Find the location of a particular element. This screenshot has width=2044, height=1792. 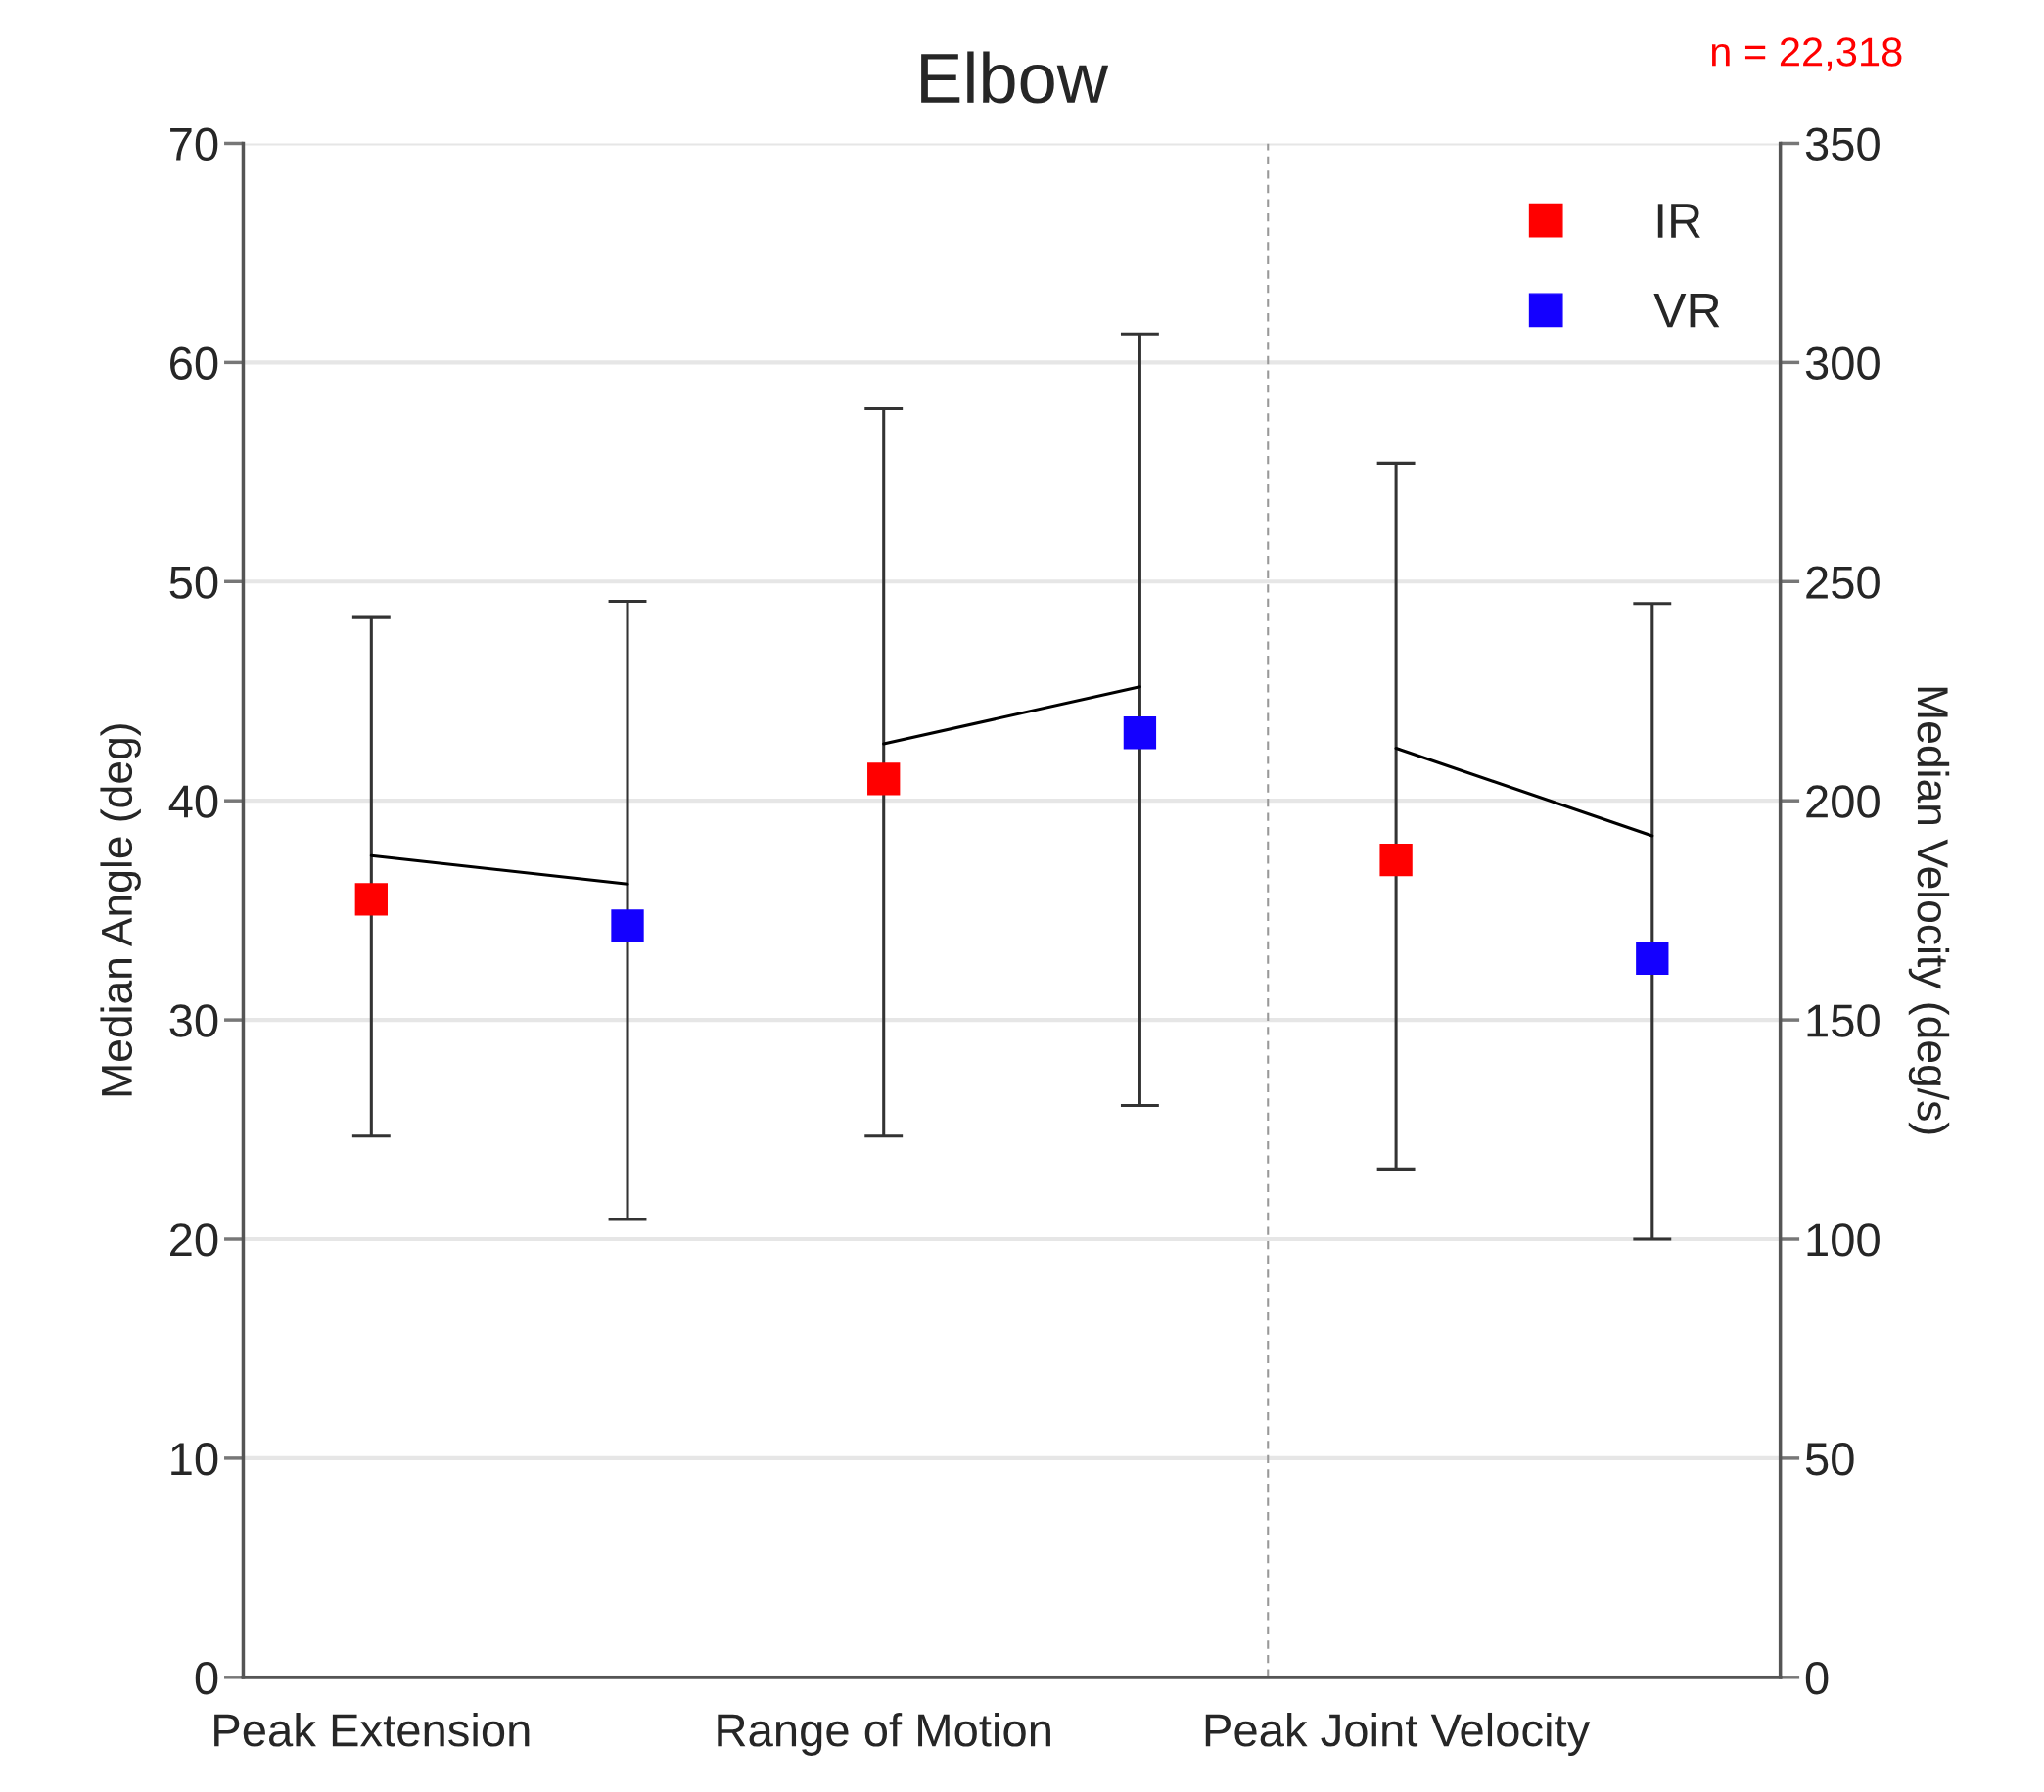

y-tick-label: 10 is located at coordinates (195, 1459).